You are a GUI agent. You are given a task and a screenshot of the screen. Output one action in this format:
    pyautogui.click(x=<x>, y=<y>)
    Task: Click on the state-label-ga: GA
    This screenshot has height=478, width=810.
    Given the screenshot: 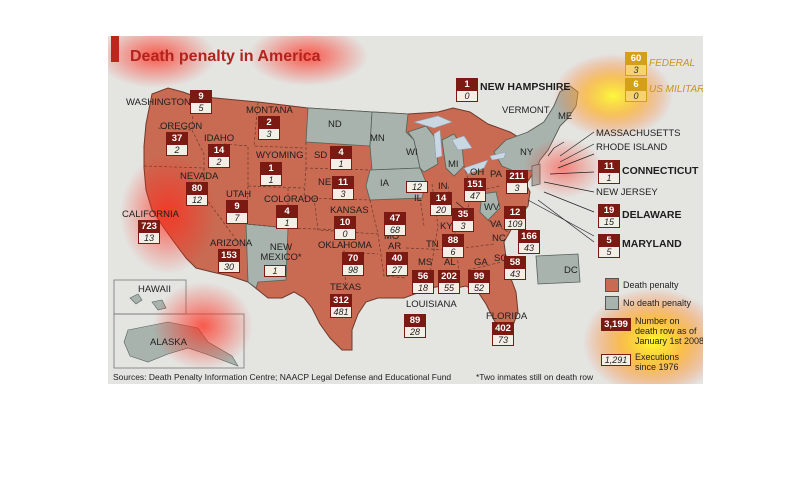 What is the action you would take?
    pyautogui.click(x=481, y=262)
    